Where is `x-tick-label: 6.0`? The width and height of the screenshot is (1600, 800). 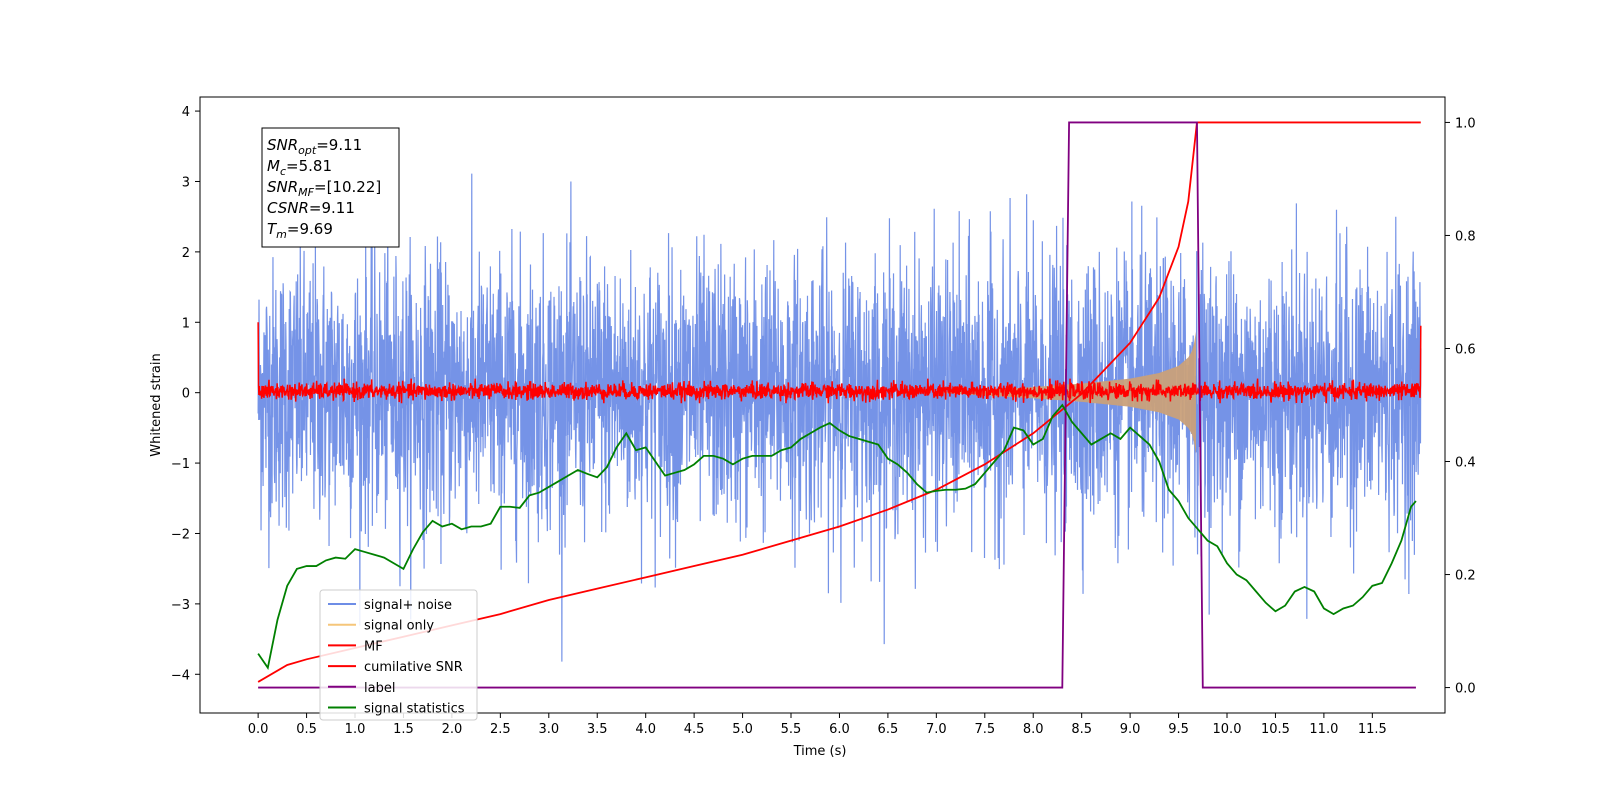 x-tick-label: 6.0 is located at coordinates (839, 729).